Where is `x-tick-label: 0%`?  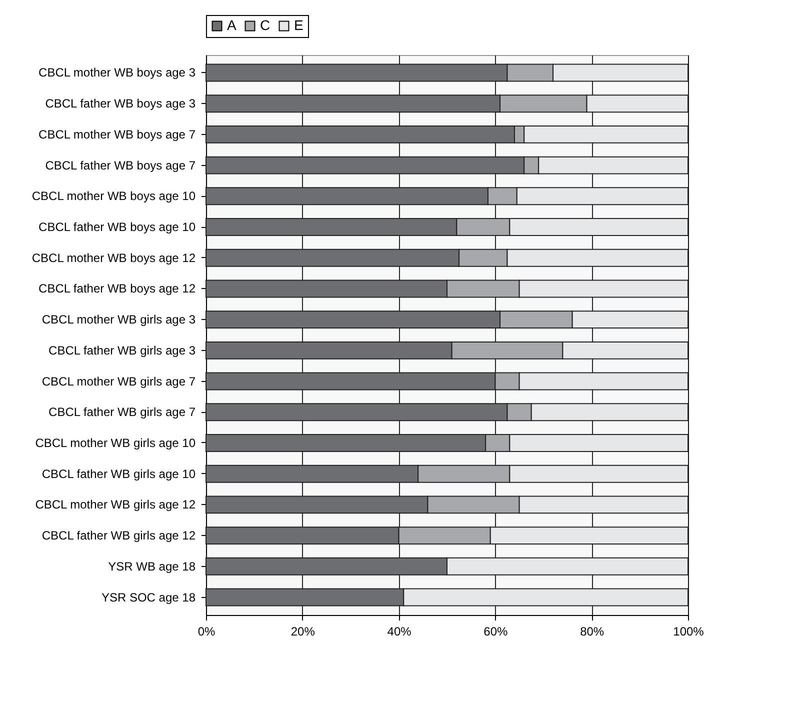 x-tick-label: 0% is located at coordinates (207, 631).